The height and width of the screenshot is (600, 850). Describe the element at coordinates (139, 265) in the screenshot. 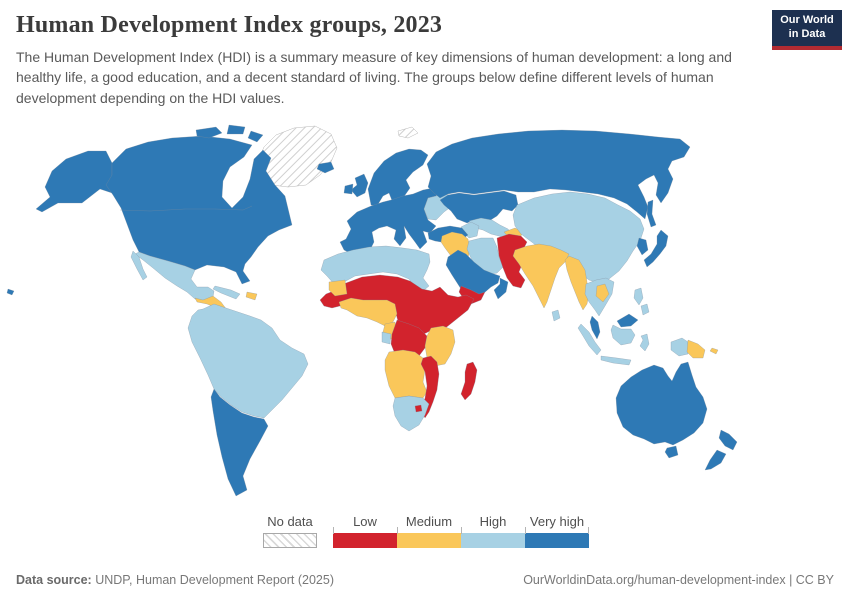

I see `region-baja-california` at that location.